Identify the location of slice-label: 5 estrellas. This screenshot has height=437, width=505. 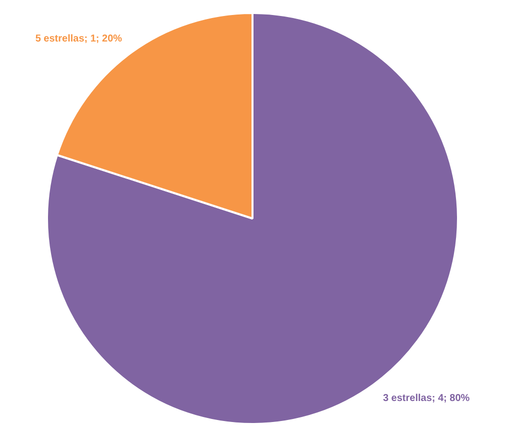
(60, 39).